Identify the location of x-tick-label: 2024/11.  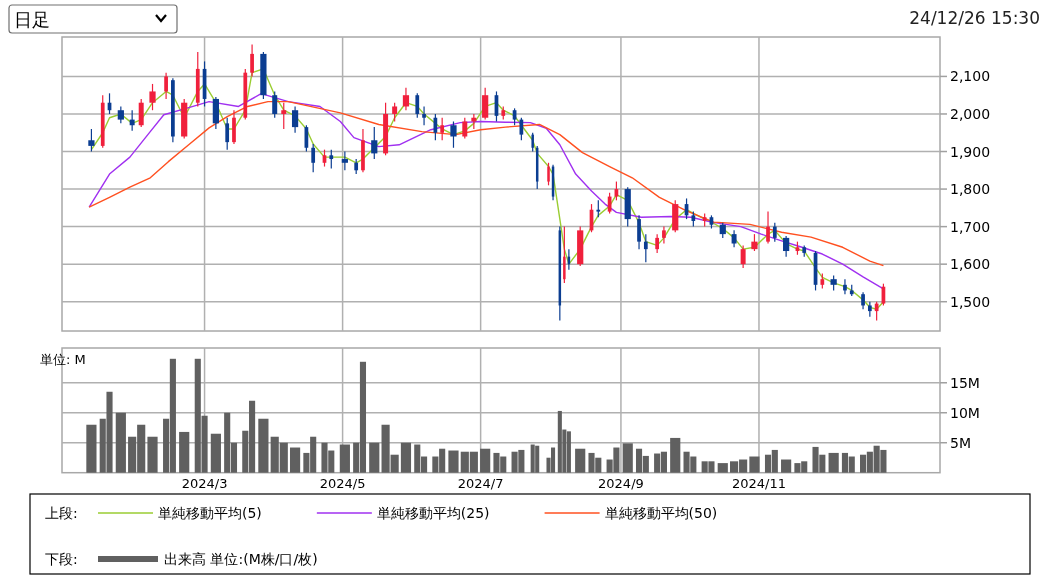
(758, 483).